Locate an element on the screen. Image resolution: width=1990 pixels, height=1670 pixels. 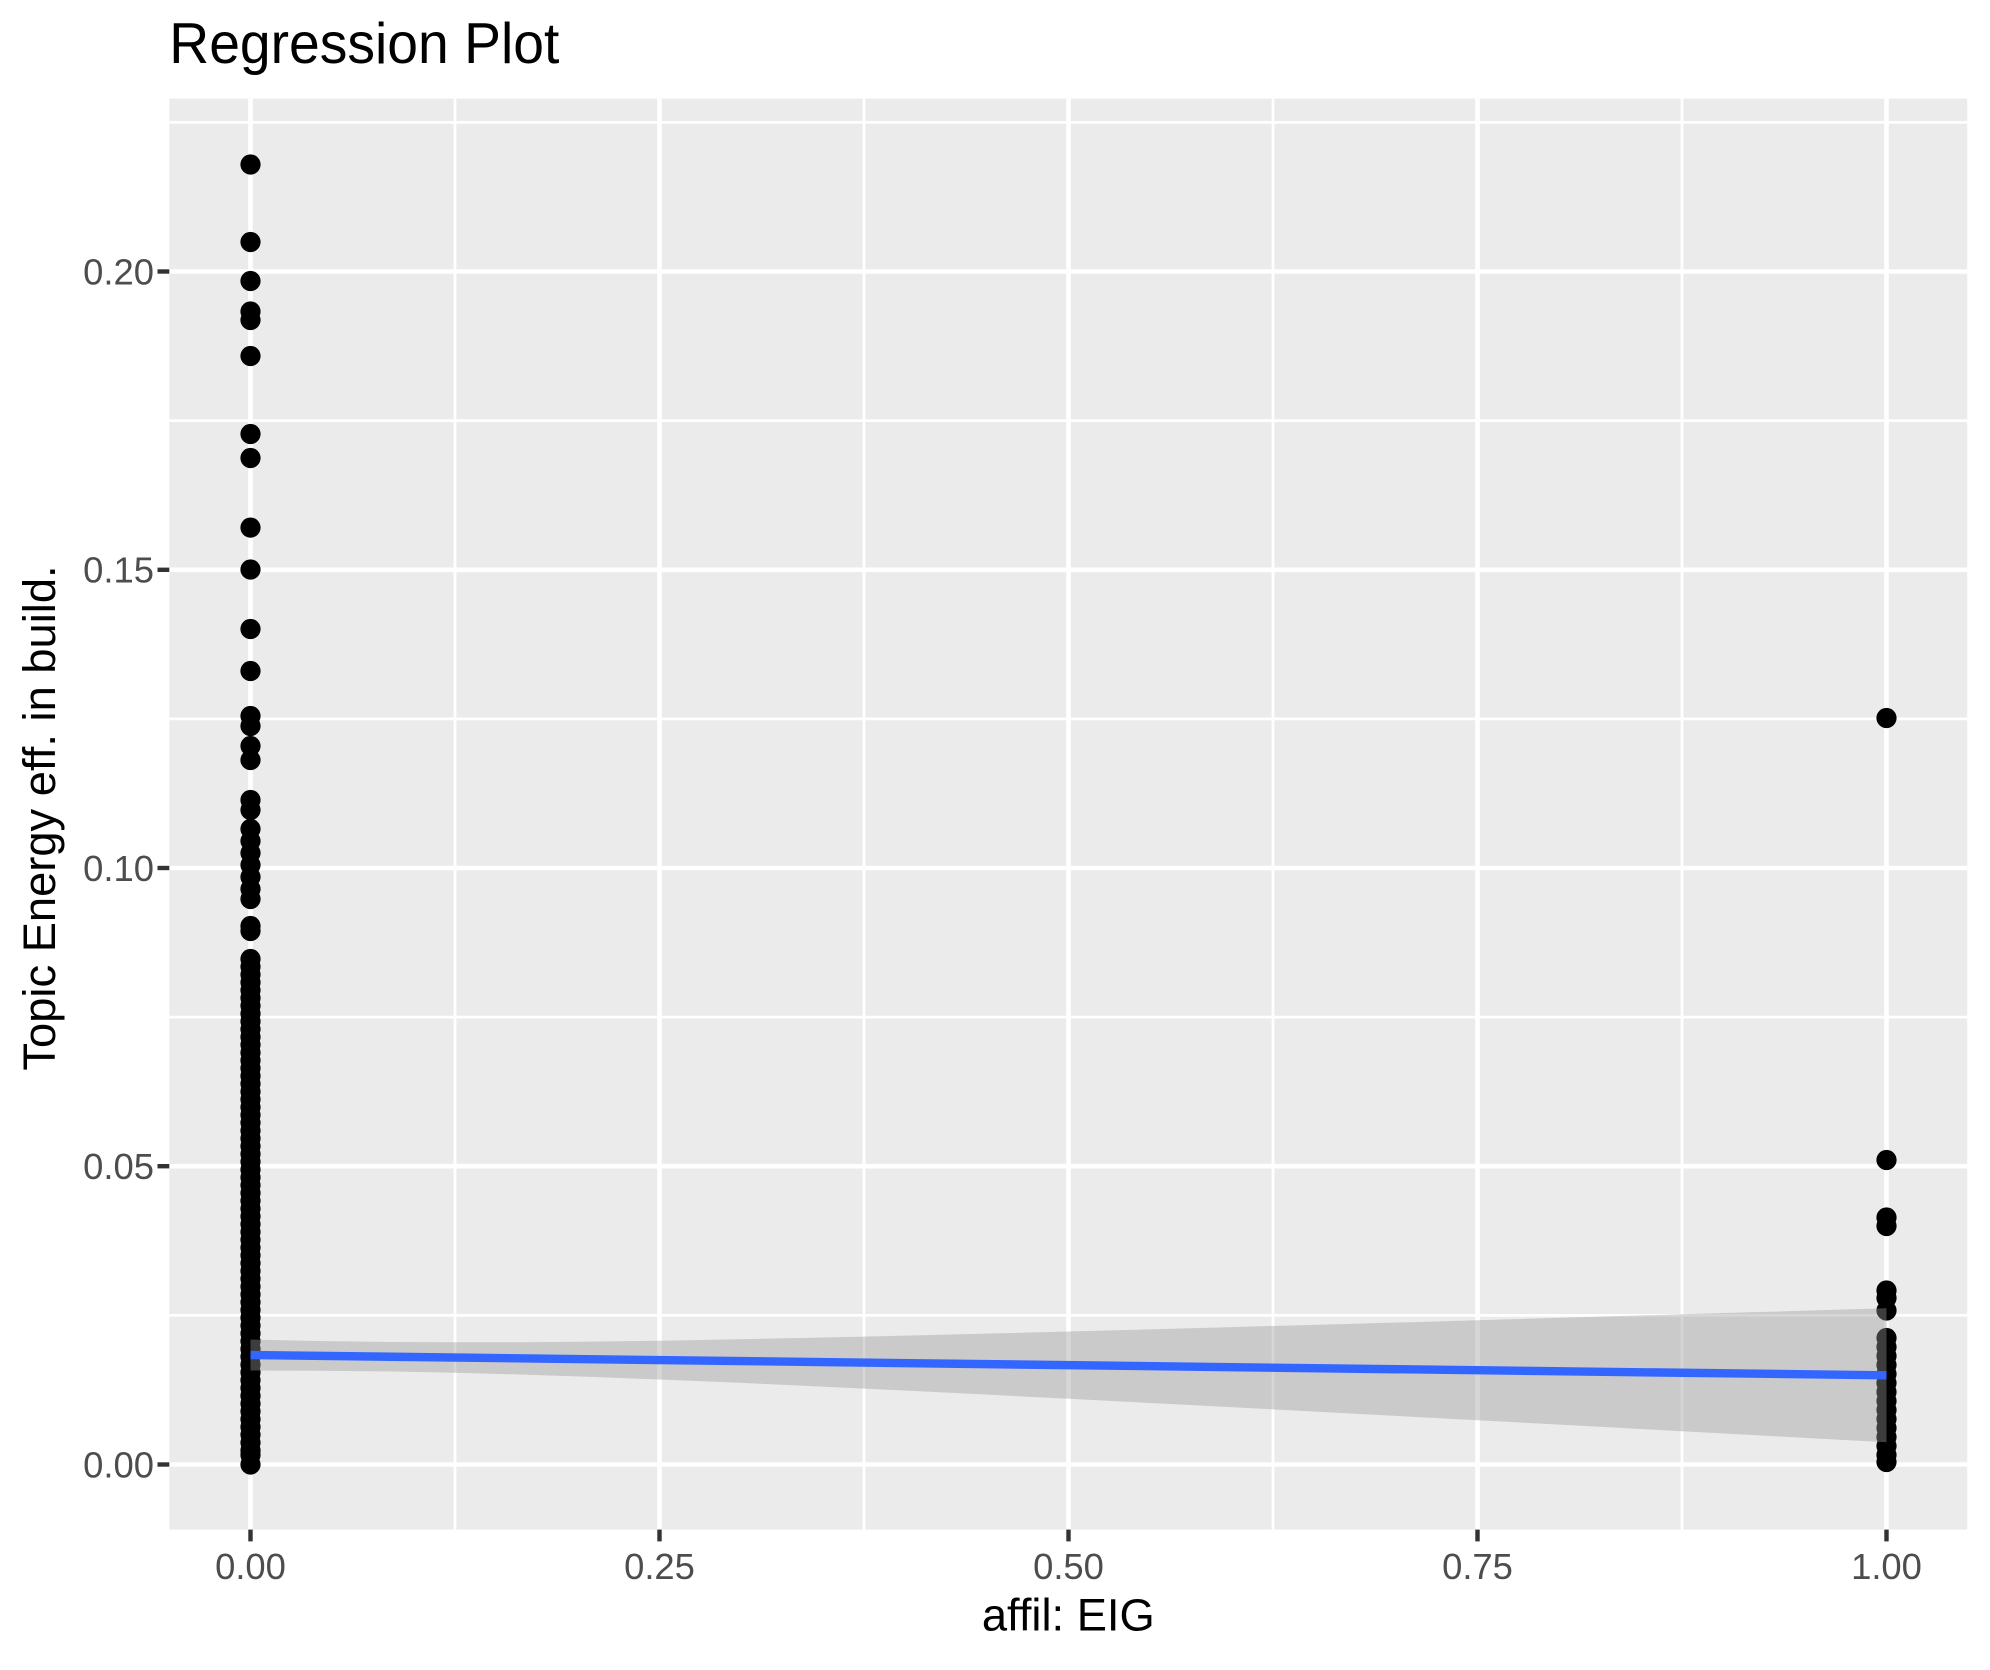
svg-text: 0.15 is located at coordinates (118, 570).